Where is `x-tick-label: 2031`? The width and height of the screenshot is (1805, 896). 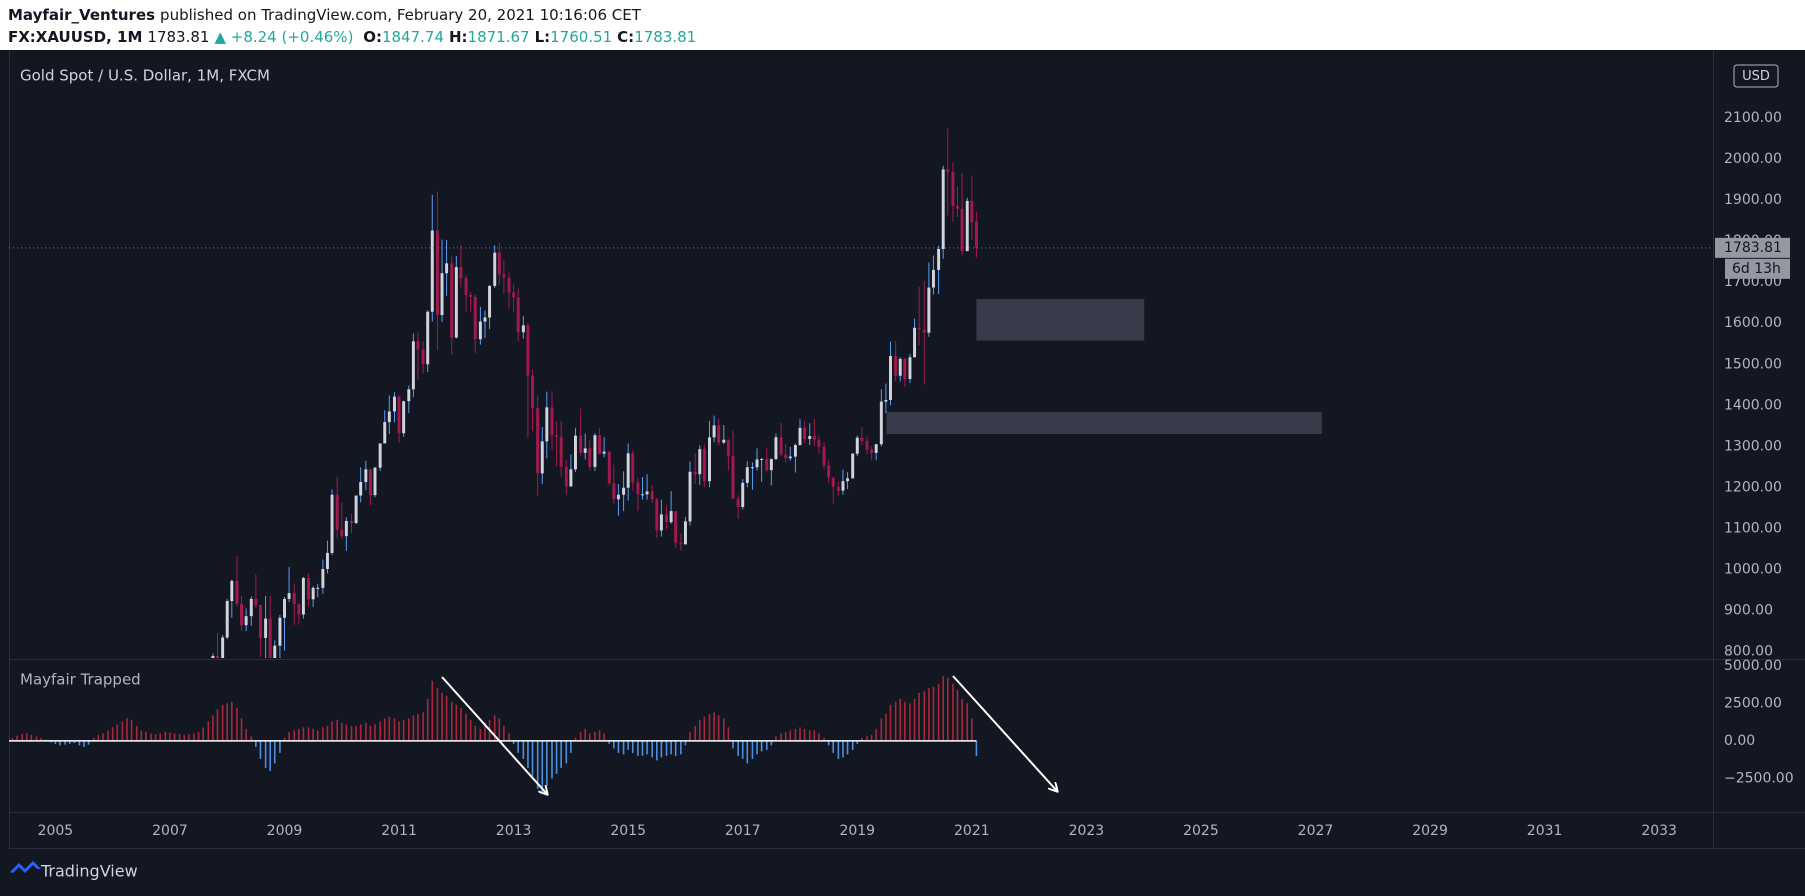 x-tick-label: 2031 is located at coordinates (1545, 831).